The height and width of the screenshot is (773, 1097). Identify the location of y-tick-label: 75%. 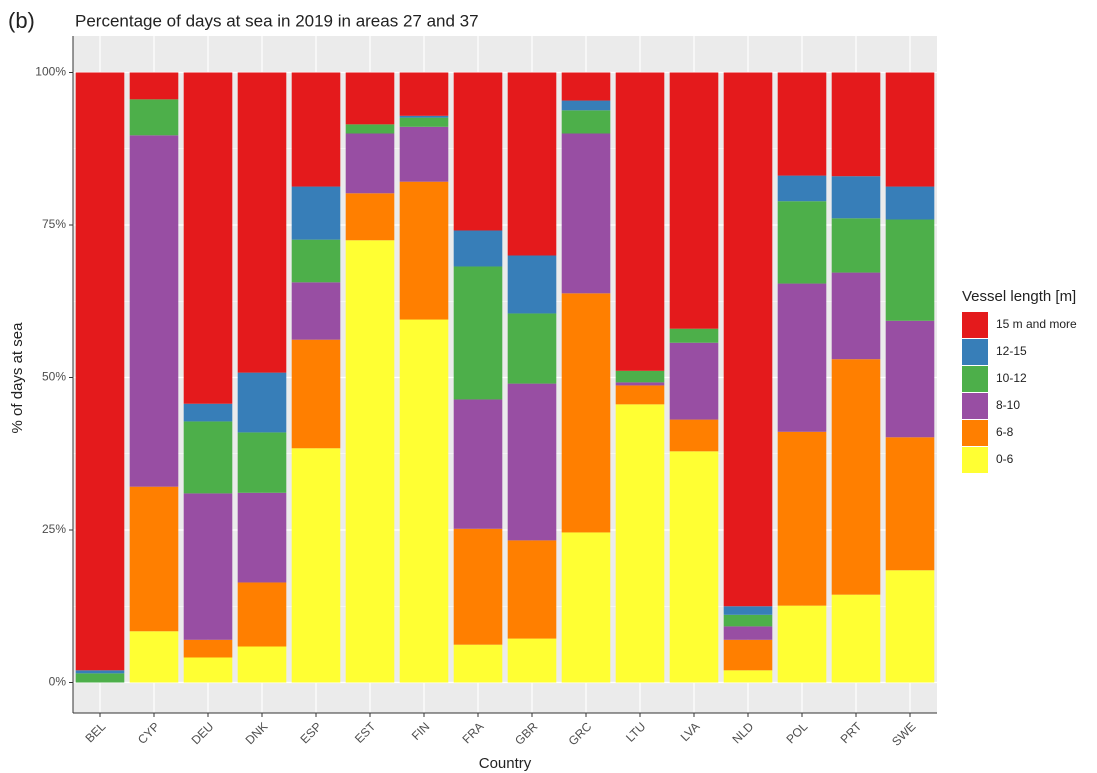
(54, 224).